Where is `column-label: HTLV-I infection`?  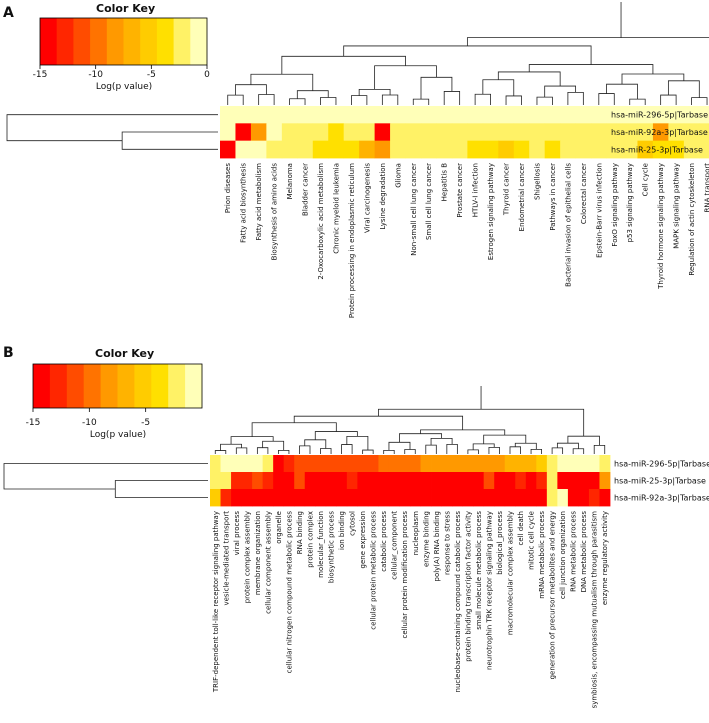
column-label: HTLV-I infection is located at coordinates (476, 190).